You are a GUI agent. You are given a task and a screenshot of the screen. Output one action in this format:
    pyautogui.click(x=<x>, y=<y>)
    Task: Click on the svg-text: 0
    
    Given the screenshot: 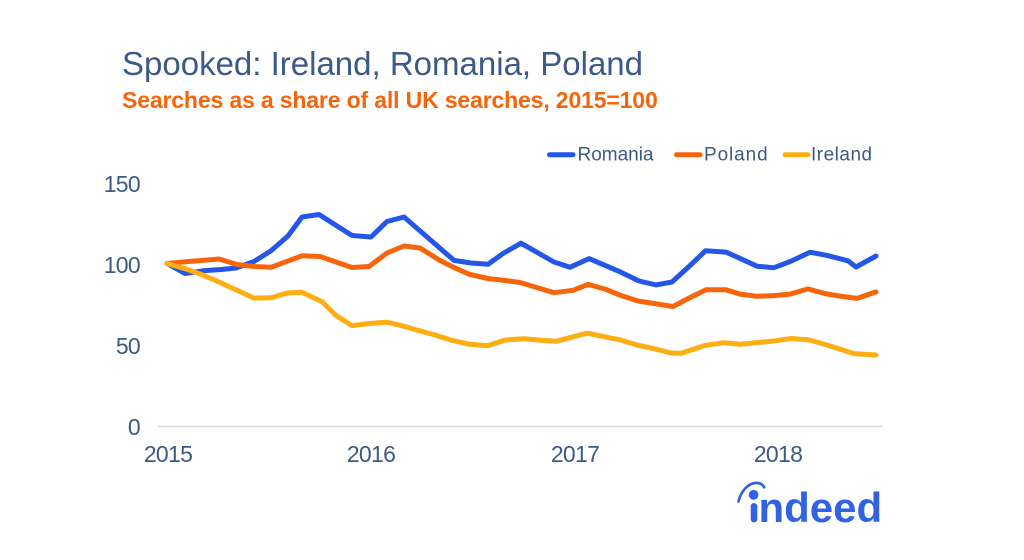 What is the action you would take?
    pyautogui.click(x=134, y=427)
    